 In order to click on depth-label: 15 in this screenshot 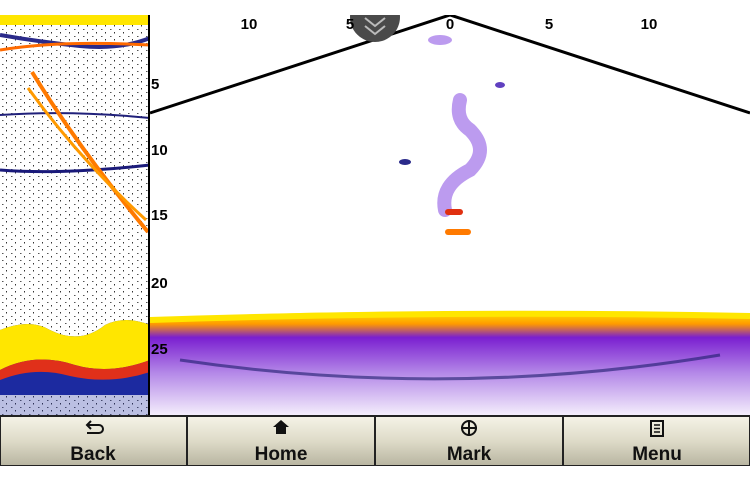, I will do `click(159, 215)`.